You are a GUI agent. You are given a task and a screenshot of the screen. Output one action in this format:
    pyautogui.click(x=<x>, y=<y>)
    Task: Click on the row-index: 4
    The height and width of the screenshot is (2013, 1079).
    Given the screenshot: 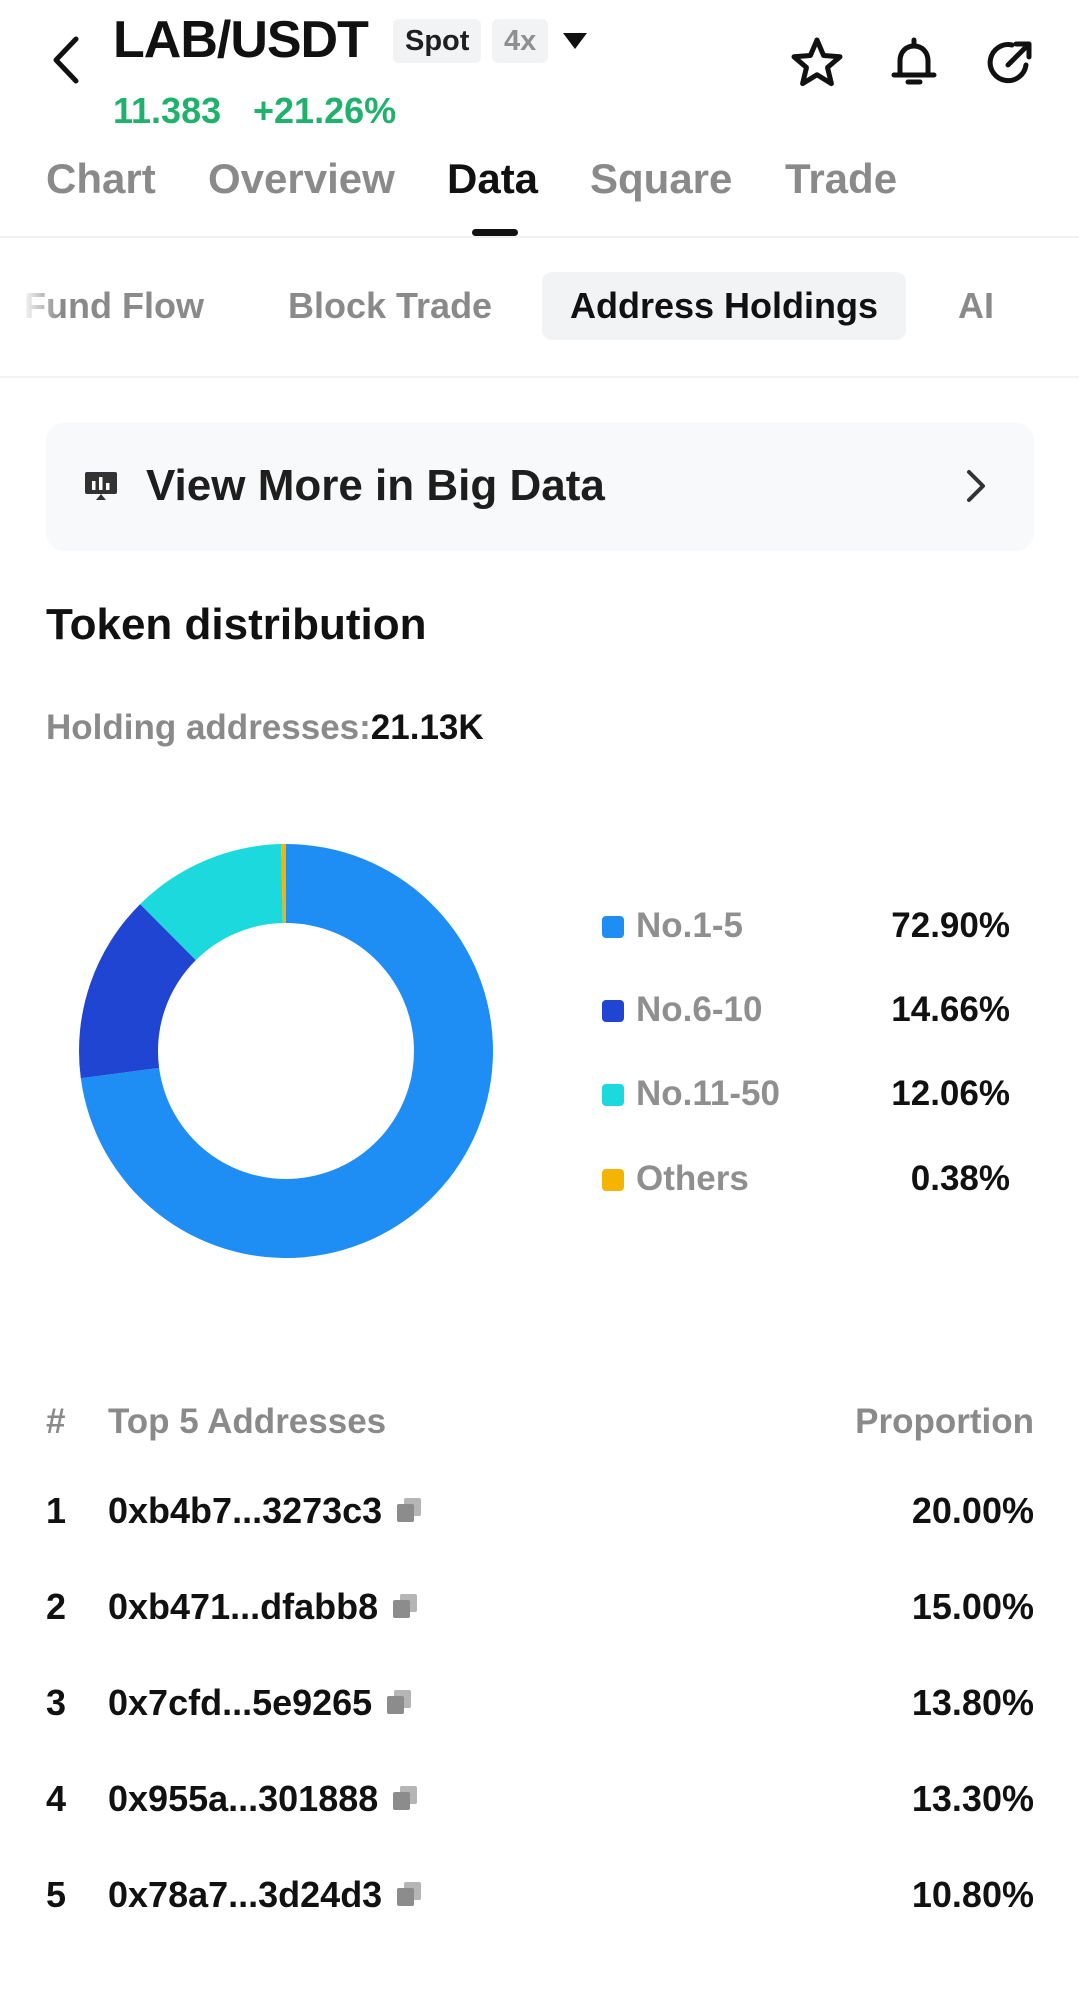 What is the action you would take?
    pyautogui.click(x=56, y=1798)
    